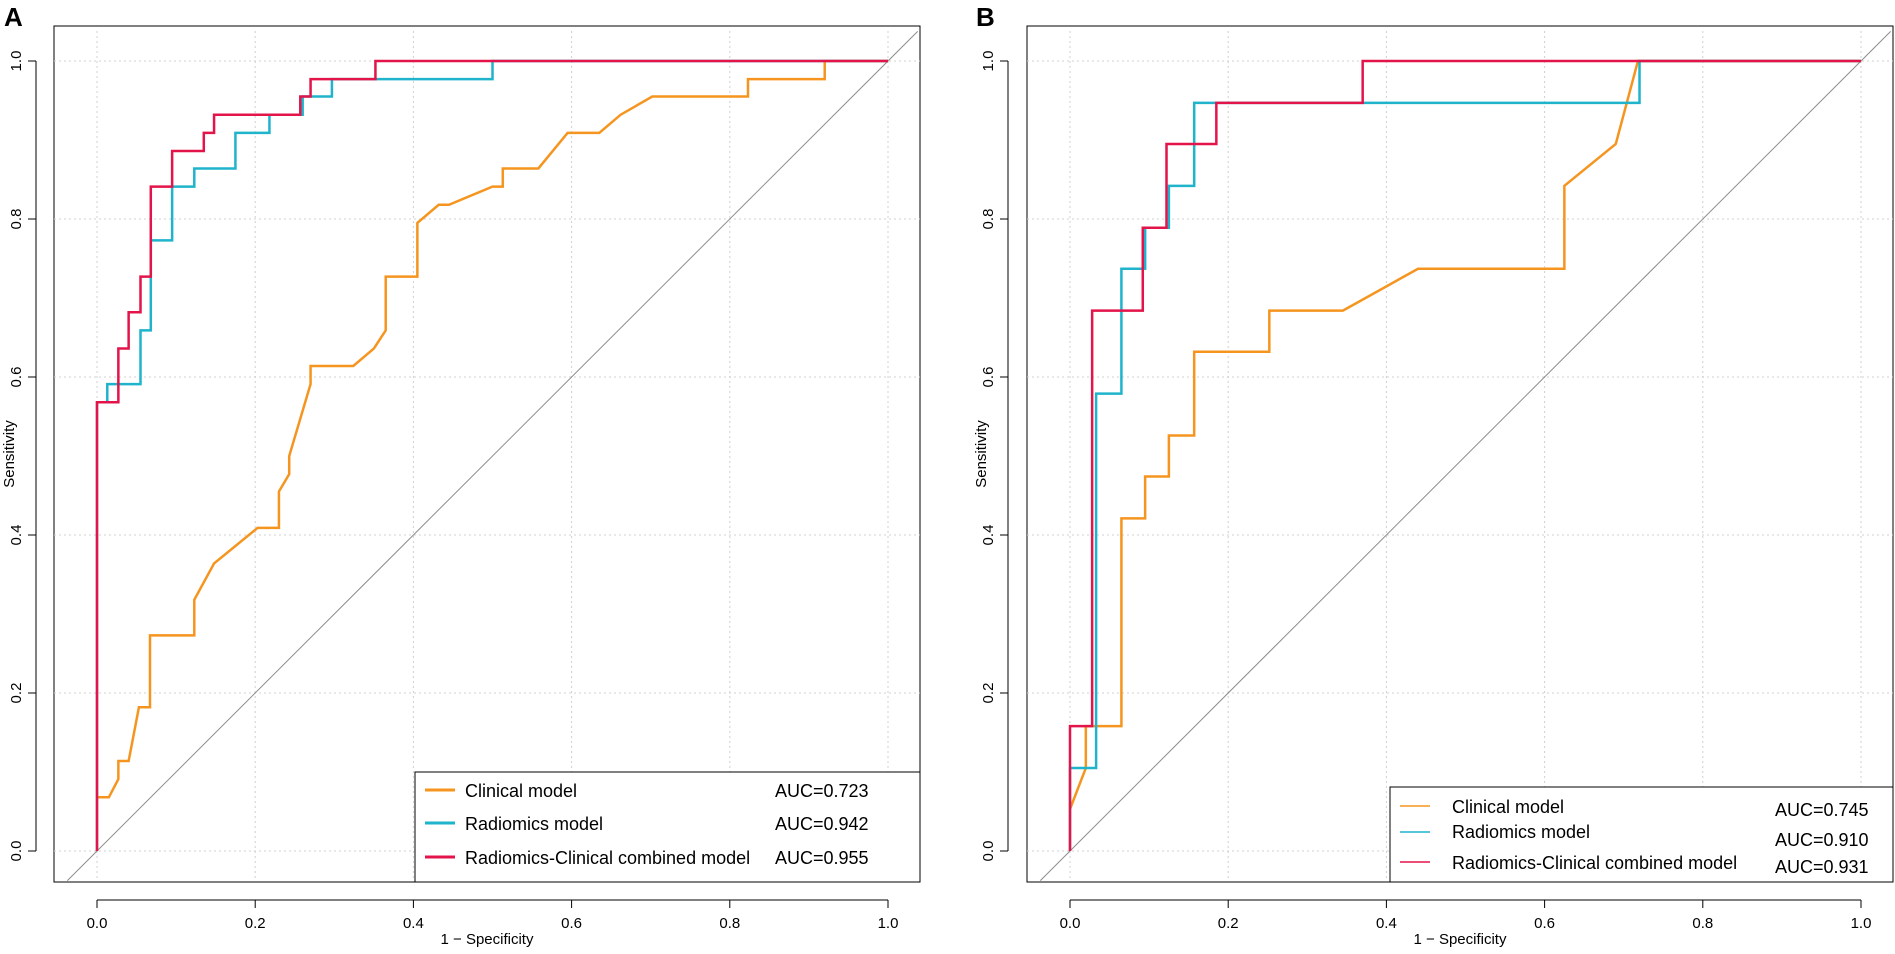  I want to click on panel-a-y-tick-label: 0.2, so click(16, 693).